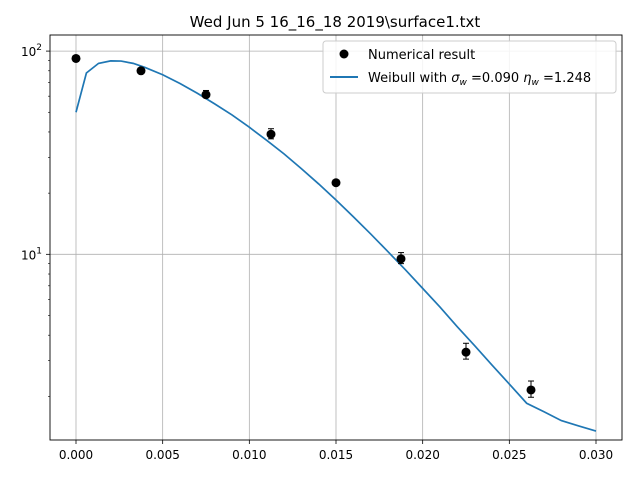 The height and width of the screenshot is (480, 640). What do you see at coordinates (31, 254) in the screenshot?
I see `y-tick-label: 10¹` at bounding box center [31, 254].